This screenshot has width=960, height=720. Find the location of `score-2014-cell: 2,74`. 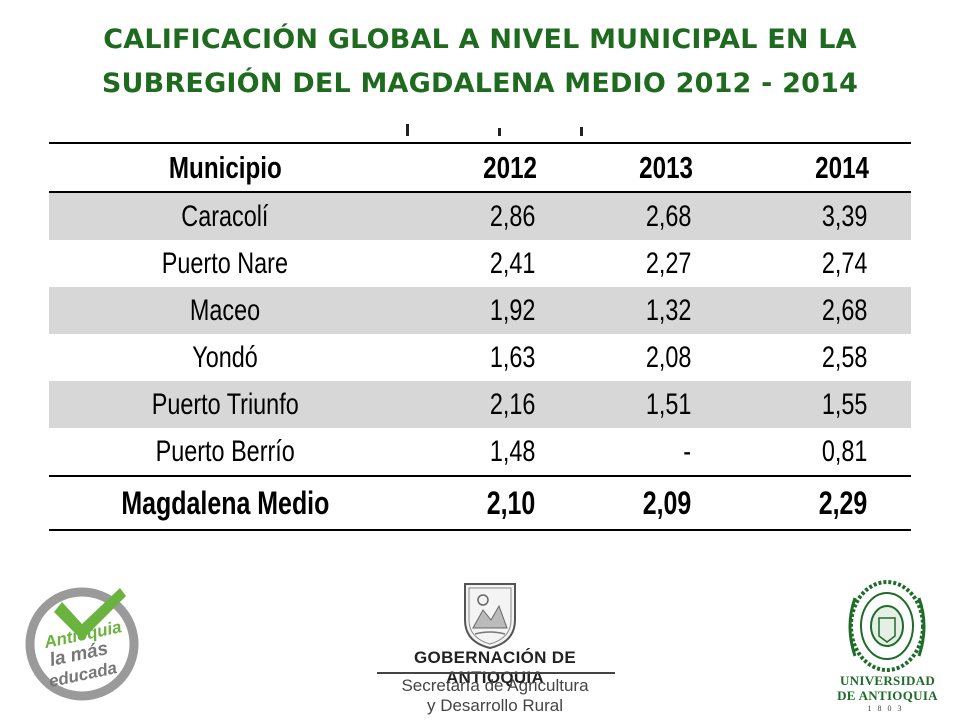

score-2014-cell: 2,74 is located at coordinates (844, 263).